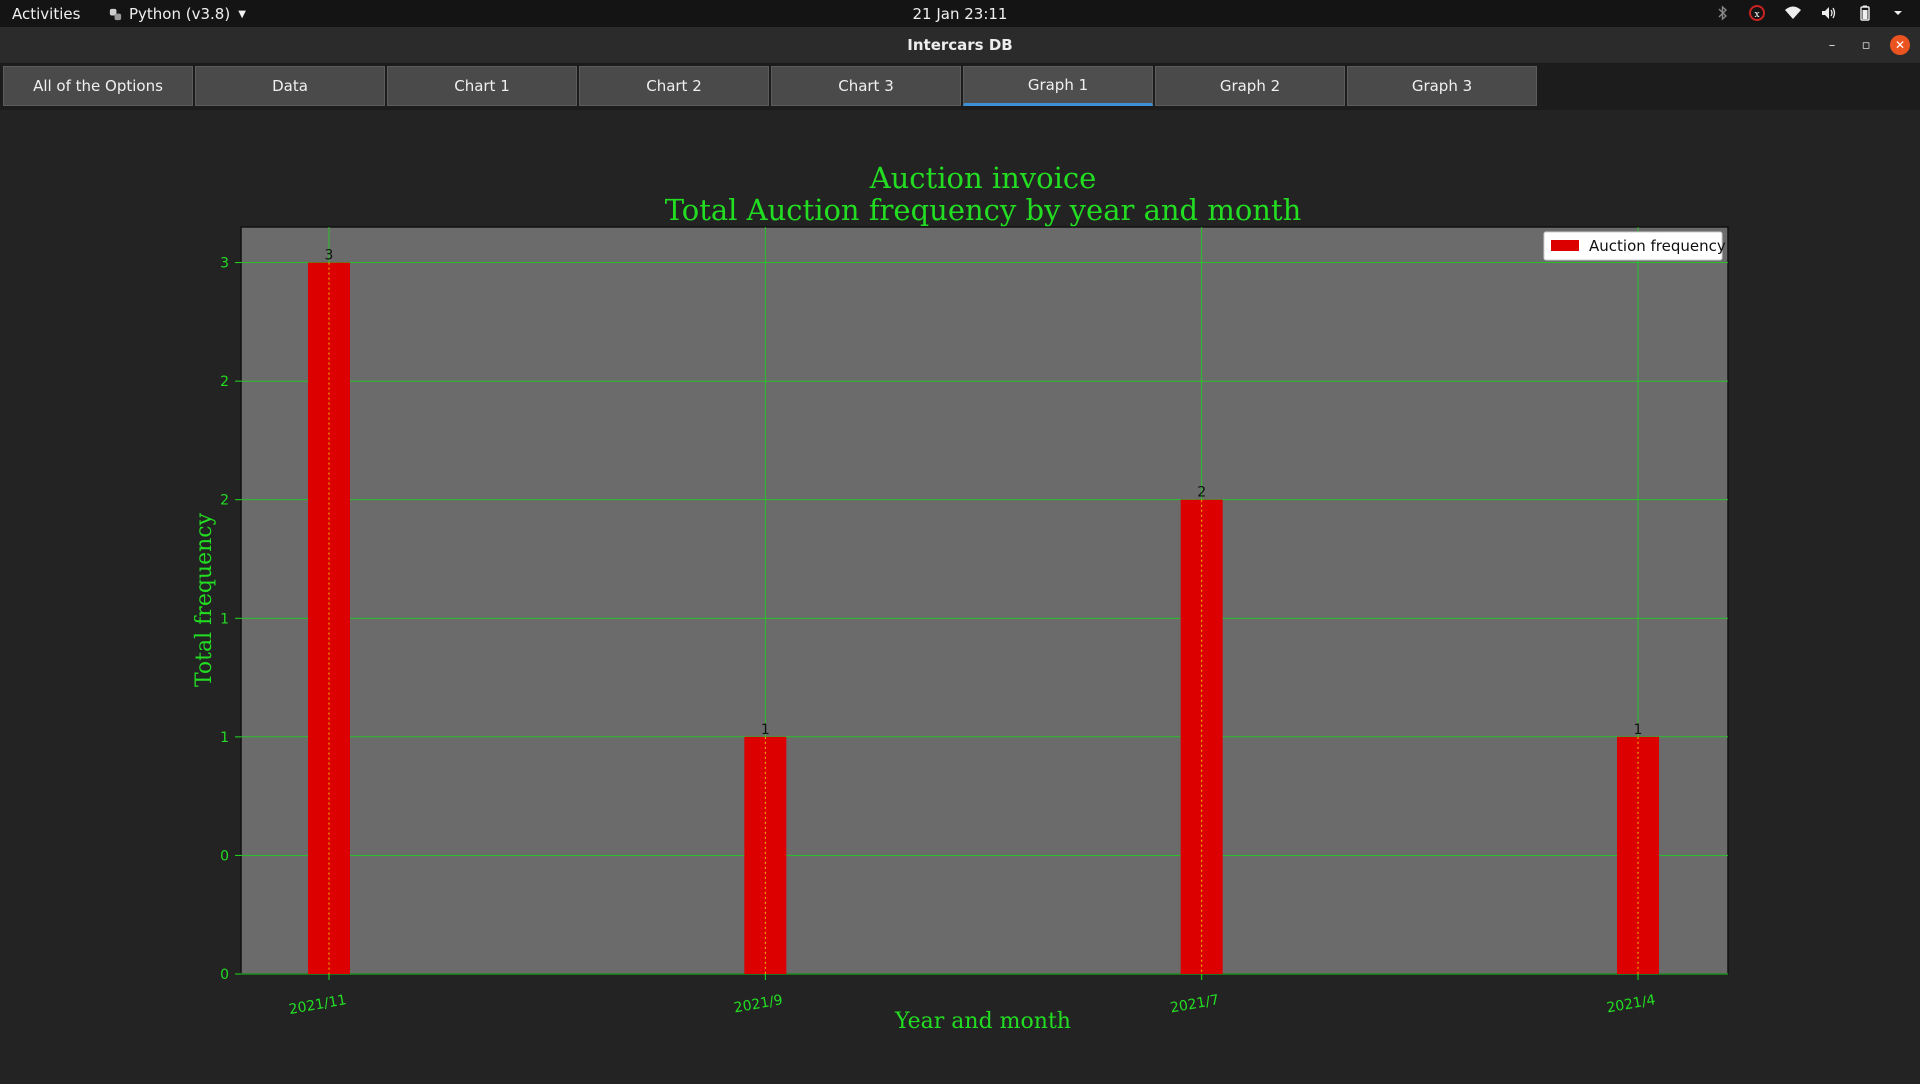  Describe the element at coordinates (329, 256) in the screenshot. I see `bar-data-label: 3` at that location.